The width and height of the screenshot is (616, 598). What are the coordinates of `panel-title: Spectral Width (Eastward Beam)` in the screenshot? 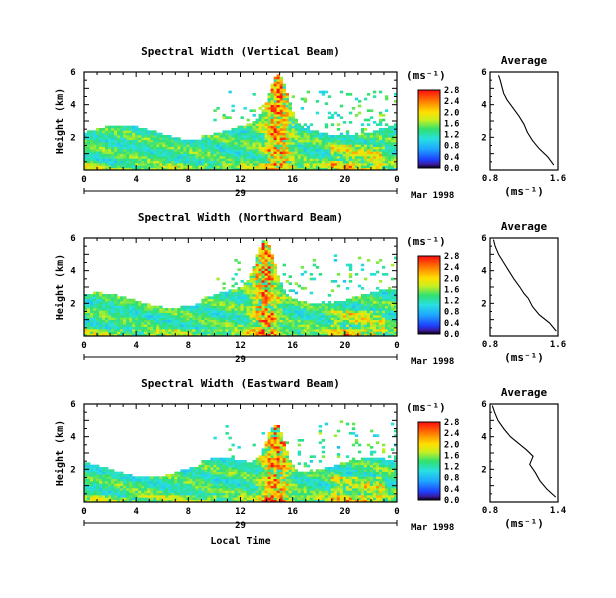 It's located at (240, 383).